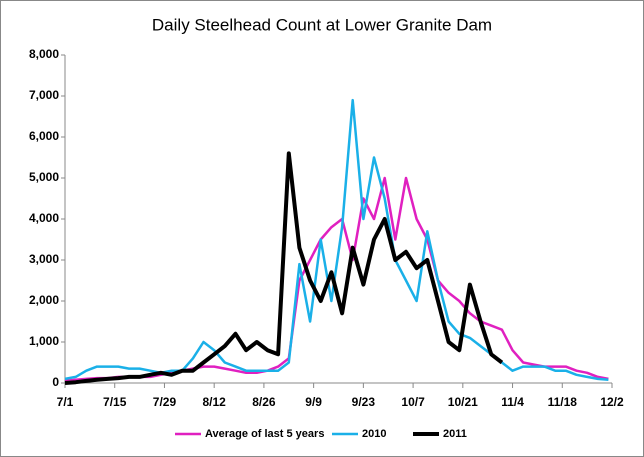  What do you see at coordinates (44, 300) in the screenshot?
I see `y-tick-label: 2,000` at bounding box center [44, 300].